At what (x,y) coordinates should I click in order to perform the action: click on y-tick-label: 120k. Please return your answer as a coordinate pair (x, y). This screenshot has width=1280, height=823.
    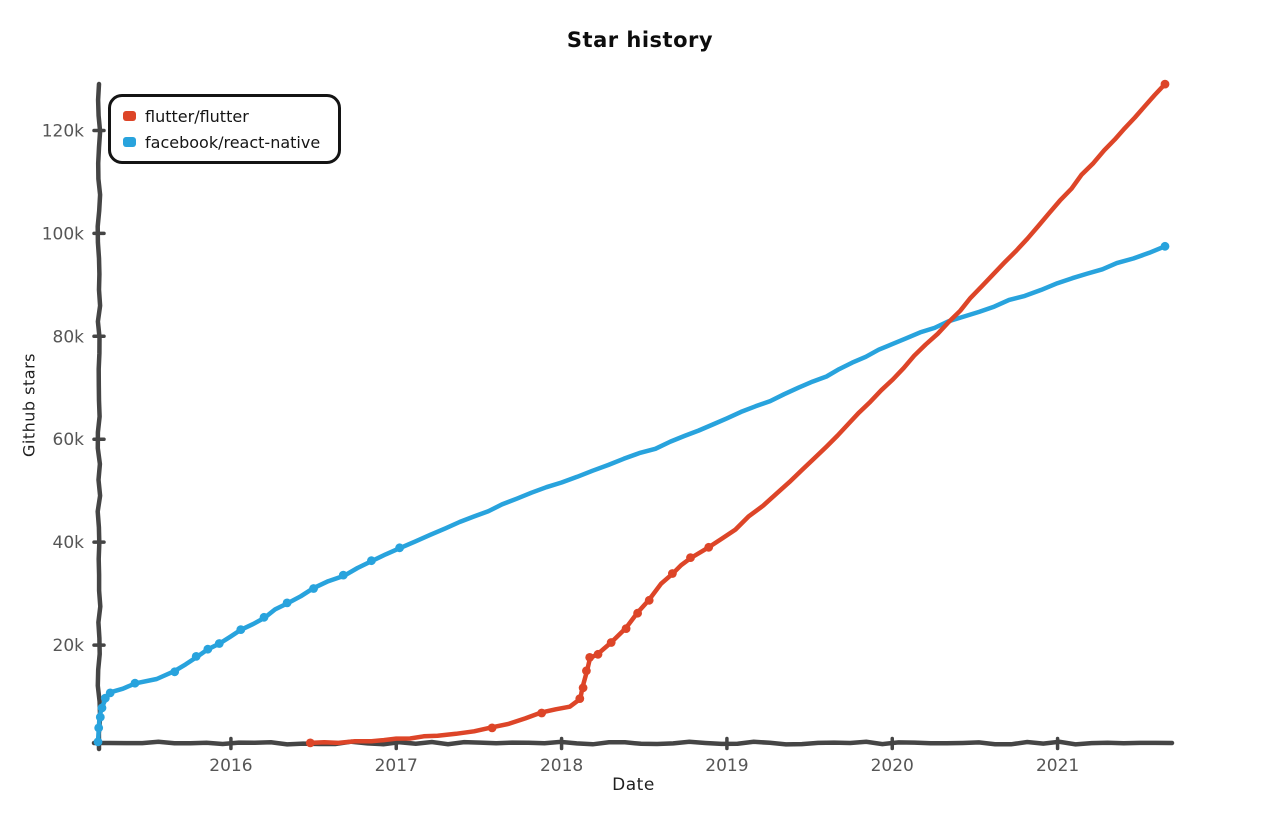
    Looking at the image, I should click on (63, 131).